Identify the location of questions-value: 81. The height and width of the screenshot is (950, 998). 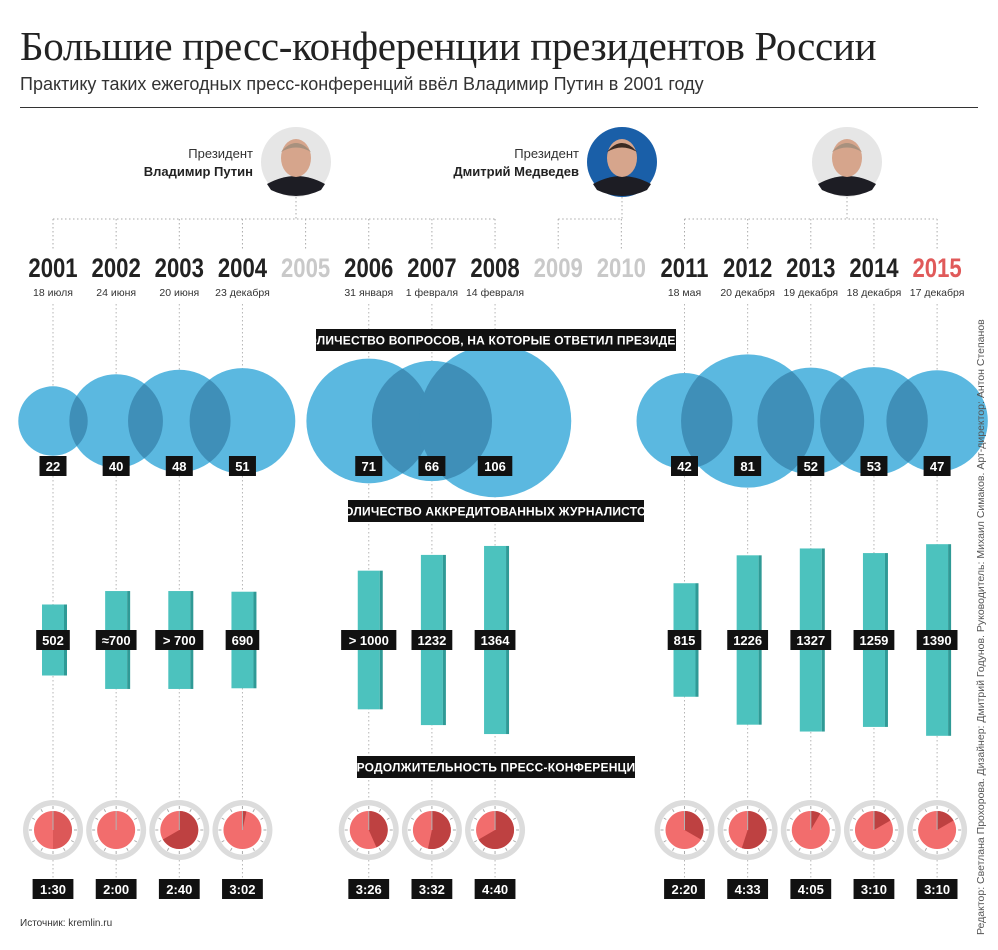
(747, 466).